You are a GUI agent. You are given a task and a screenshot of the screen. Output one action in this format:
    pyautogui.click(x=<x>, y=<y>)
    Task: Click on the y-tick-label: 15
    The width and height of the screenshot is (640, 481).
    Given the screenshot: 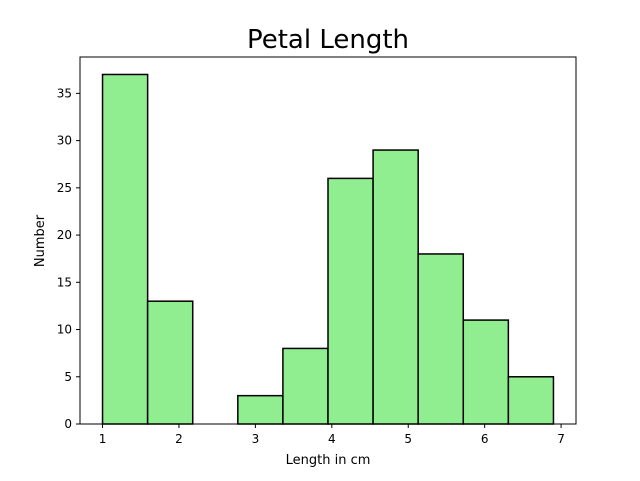 What is the action you would take?
    pyautogui.click(x=64, y=282)
    